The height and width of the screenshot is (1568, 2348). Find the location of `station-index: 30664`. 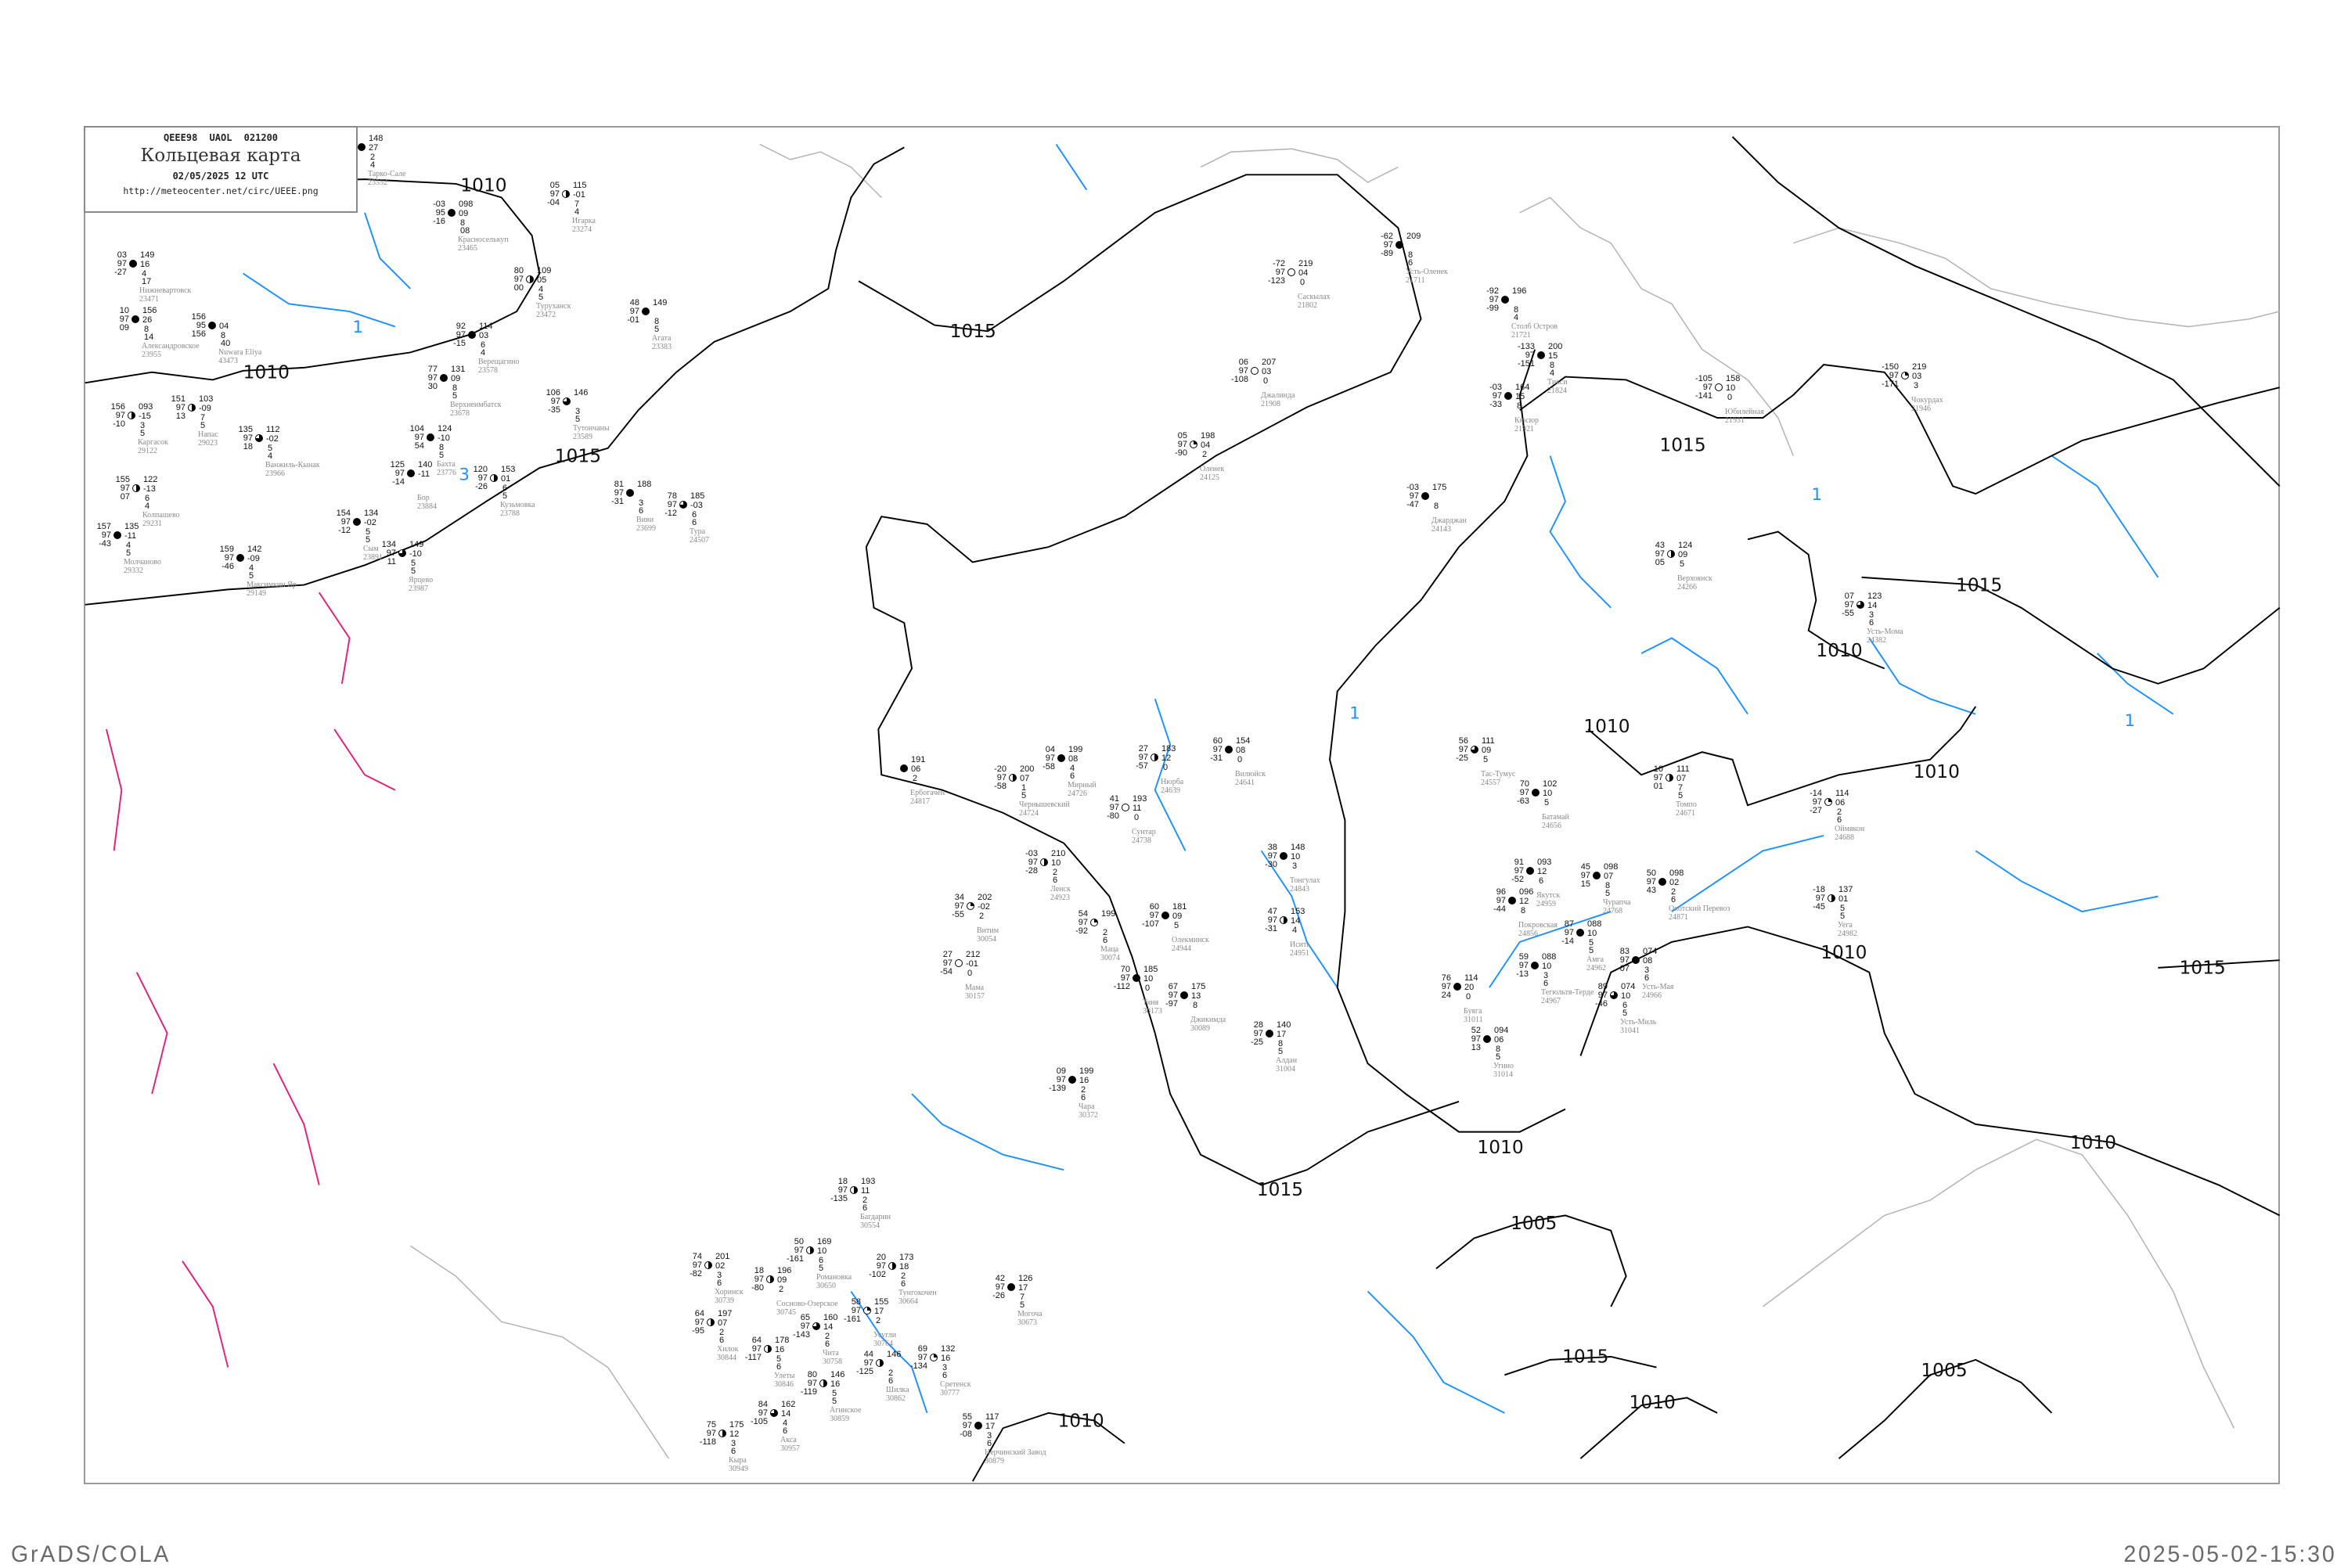

station-index: 30664 is located at coordinates (908, 1301).